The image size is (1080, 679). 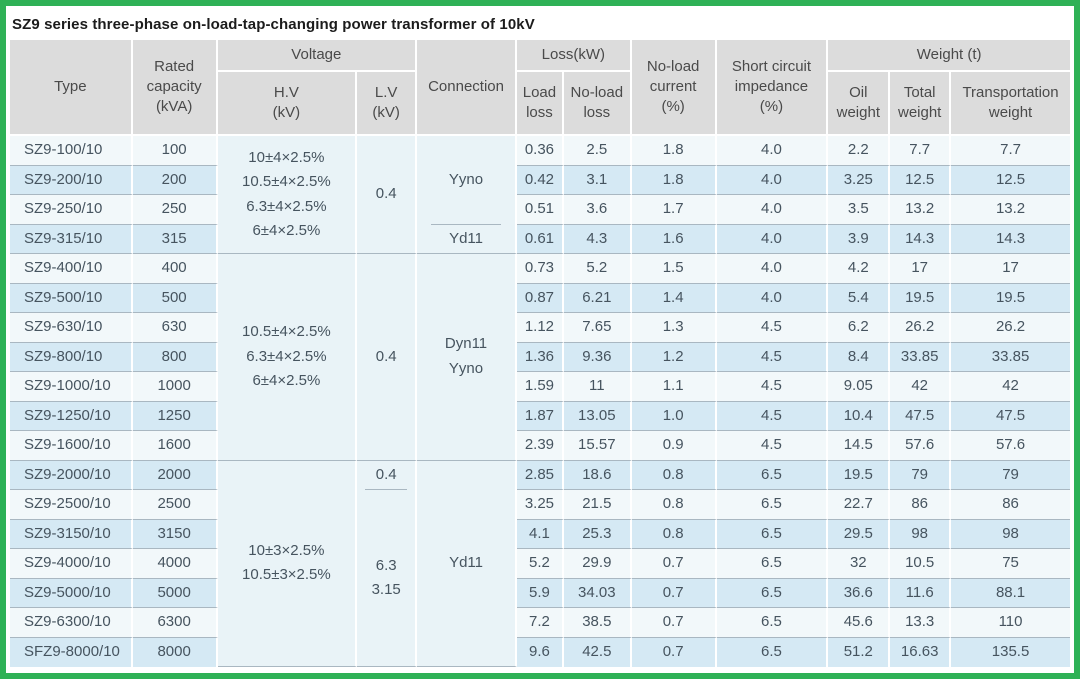 What do you see at coordinates (859, 446) in the screenshot?
I see `oil-weight-cell: 14.5` at bounding box center [859, 446].